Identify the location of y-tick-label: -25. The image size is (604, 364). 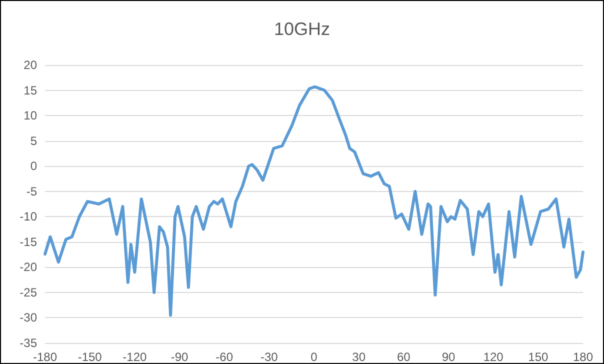
(29, 292).